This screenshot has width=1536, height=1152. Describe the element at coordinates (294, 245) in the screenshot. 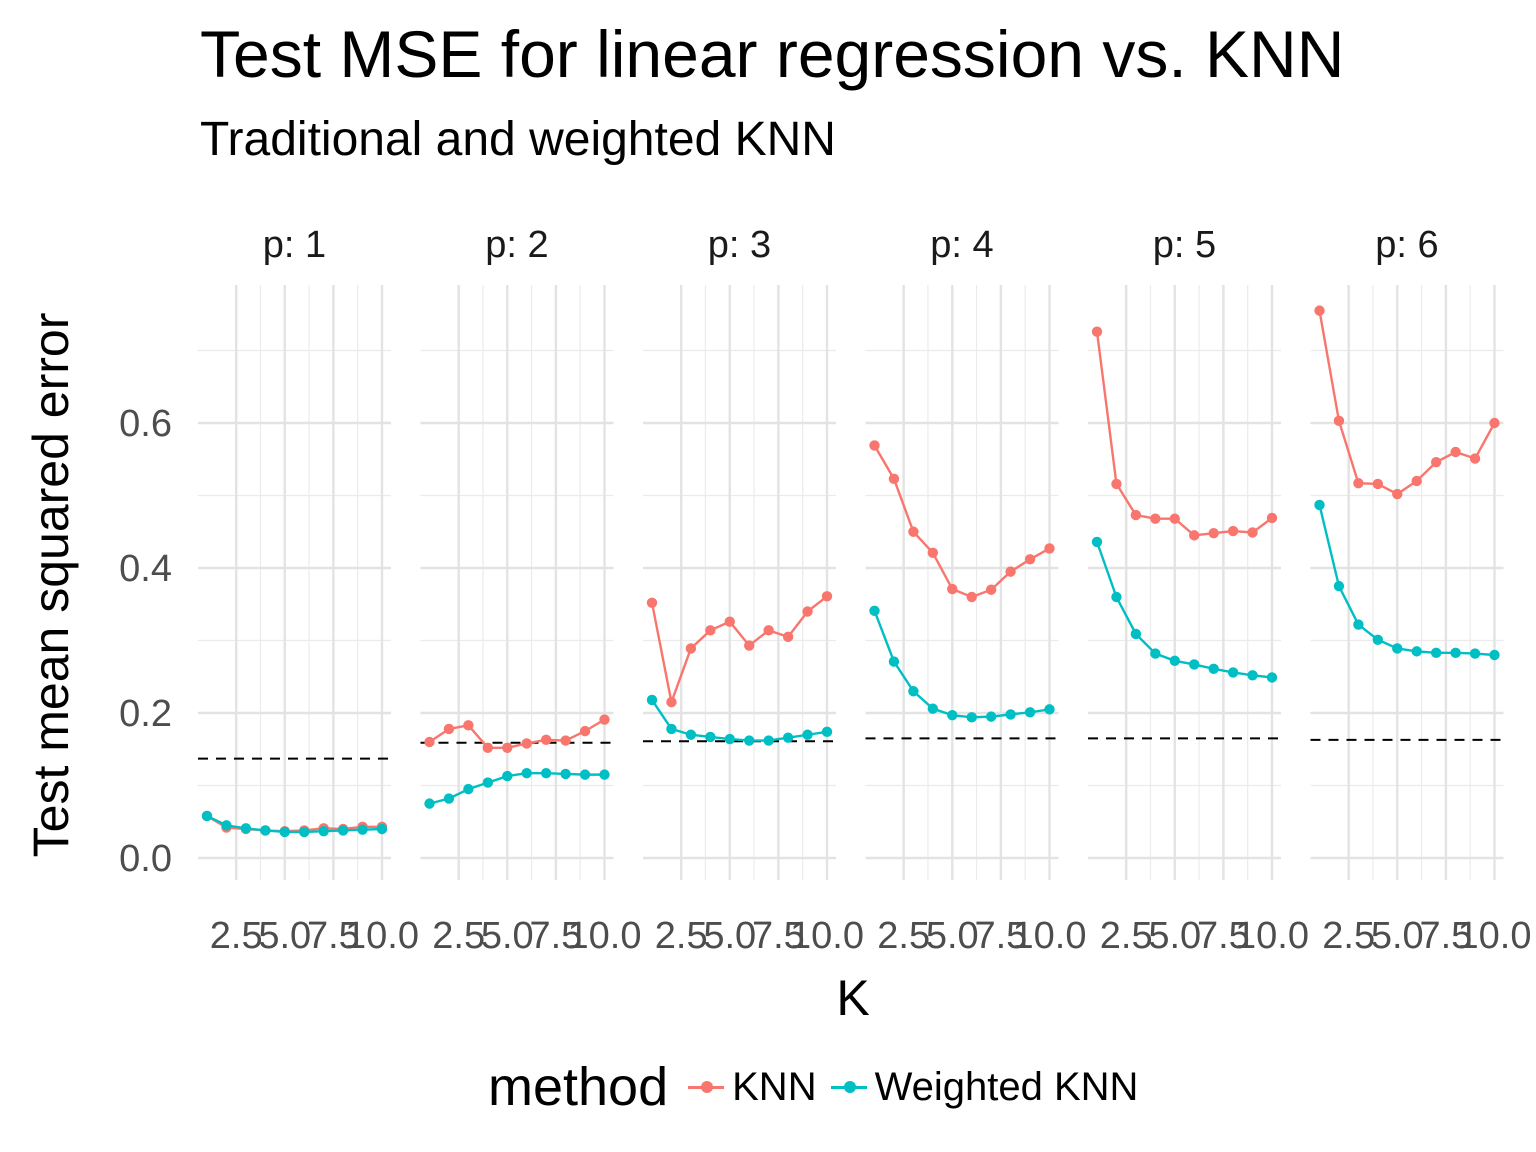

I see `facet-label: p: 1` at that location.